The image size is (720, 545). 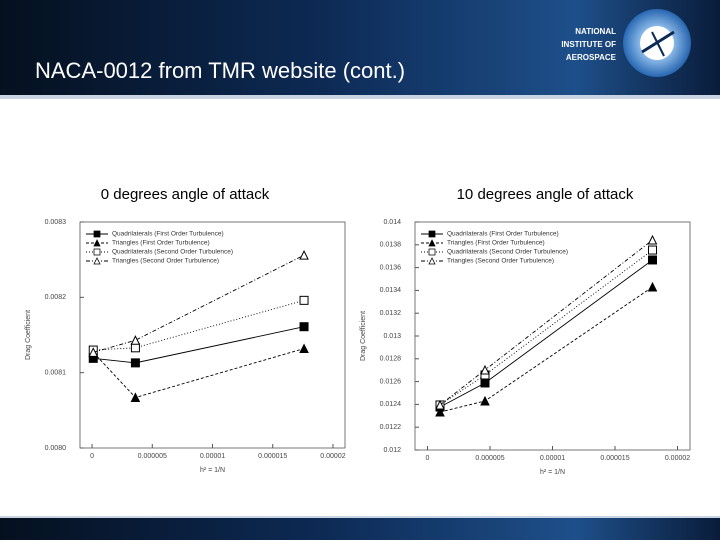 What do you see at coordinates (360, 529) in the screenshot?
I see `footer-bar` at bounding box center [360, 529].